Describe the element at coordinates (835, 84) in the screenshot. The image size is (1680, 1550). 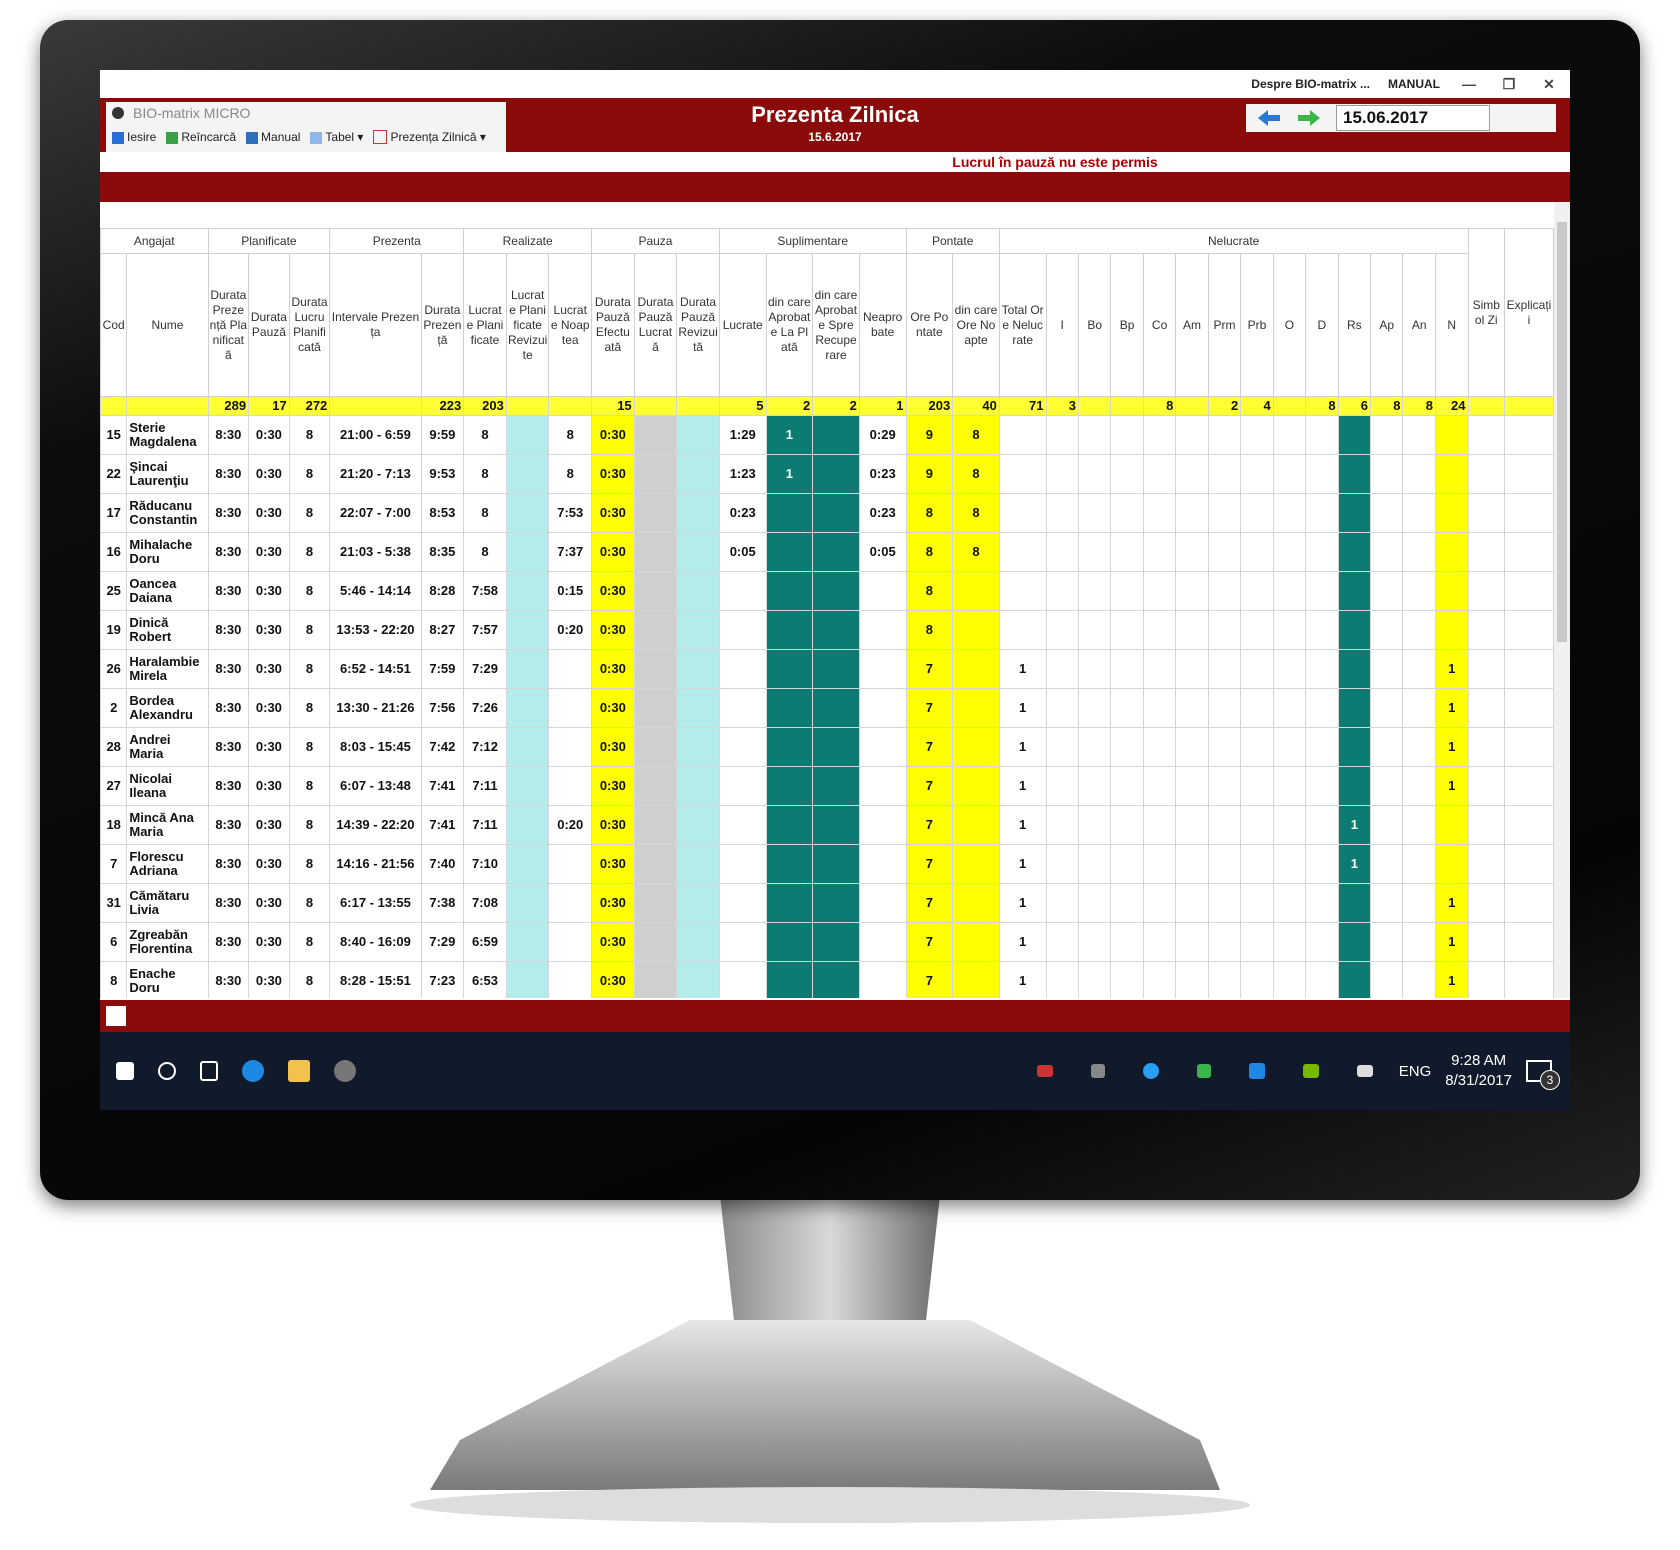
I see `title-bar: Despre BIO-matrix ... MANUAL — ❐ ✕` at that location.